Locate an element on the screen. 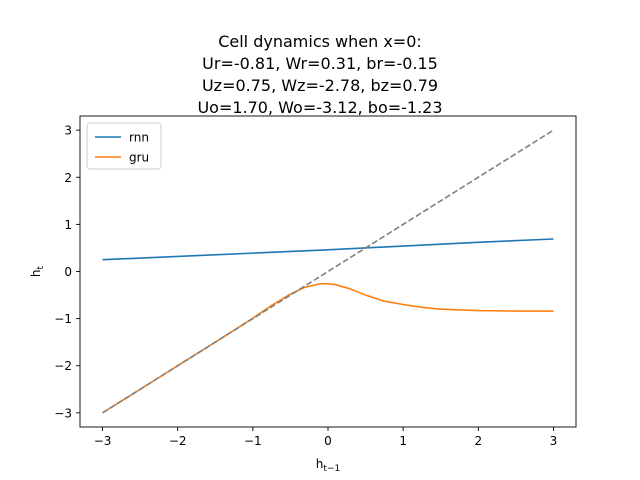 The image size is (640, 480). y-tick-label: 0 is located at coordinates (68, 272).